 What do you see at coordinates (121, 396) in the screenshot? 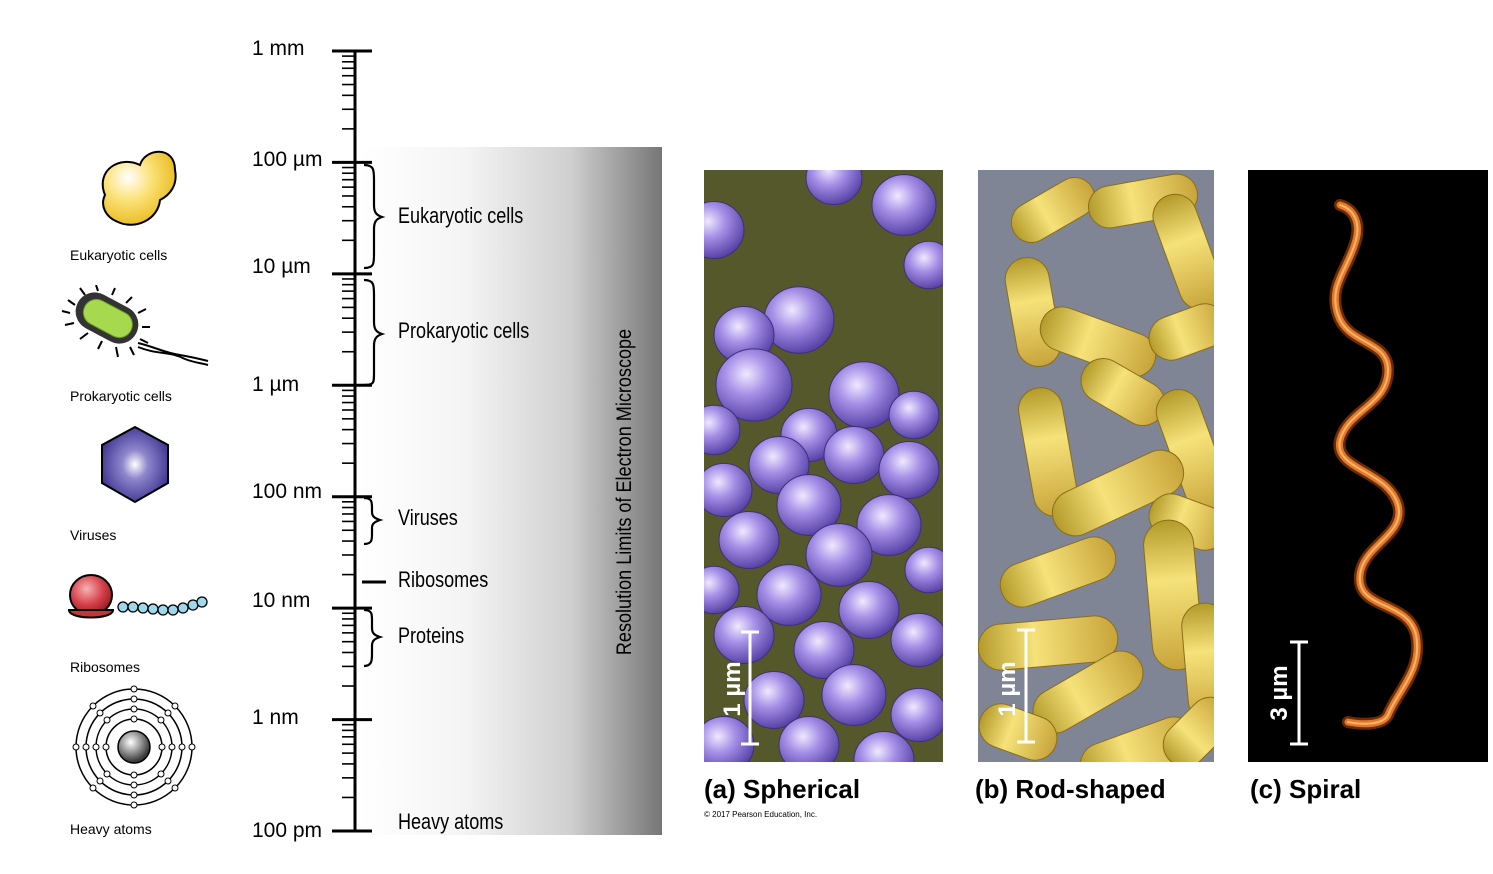
I see `prokaryotic-icon-label: Prokaryotic cells` at bounding box center [121, 396].